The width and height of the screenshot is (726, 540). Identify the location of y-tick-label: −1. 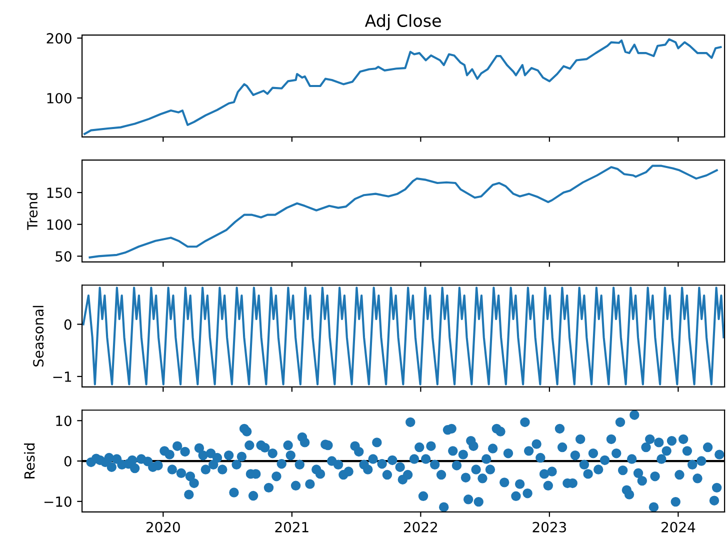
(62, 377).